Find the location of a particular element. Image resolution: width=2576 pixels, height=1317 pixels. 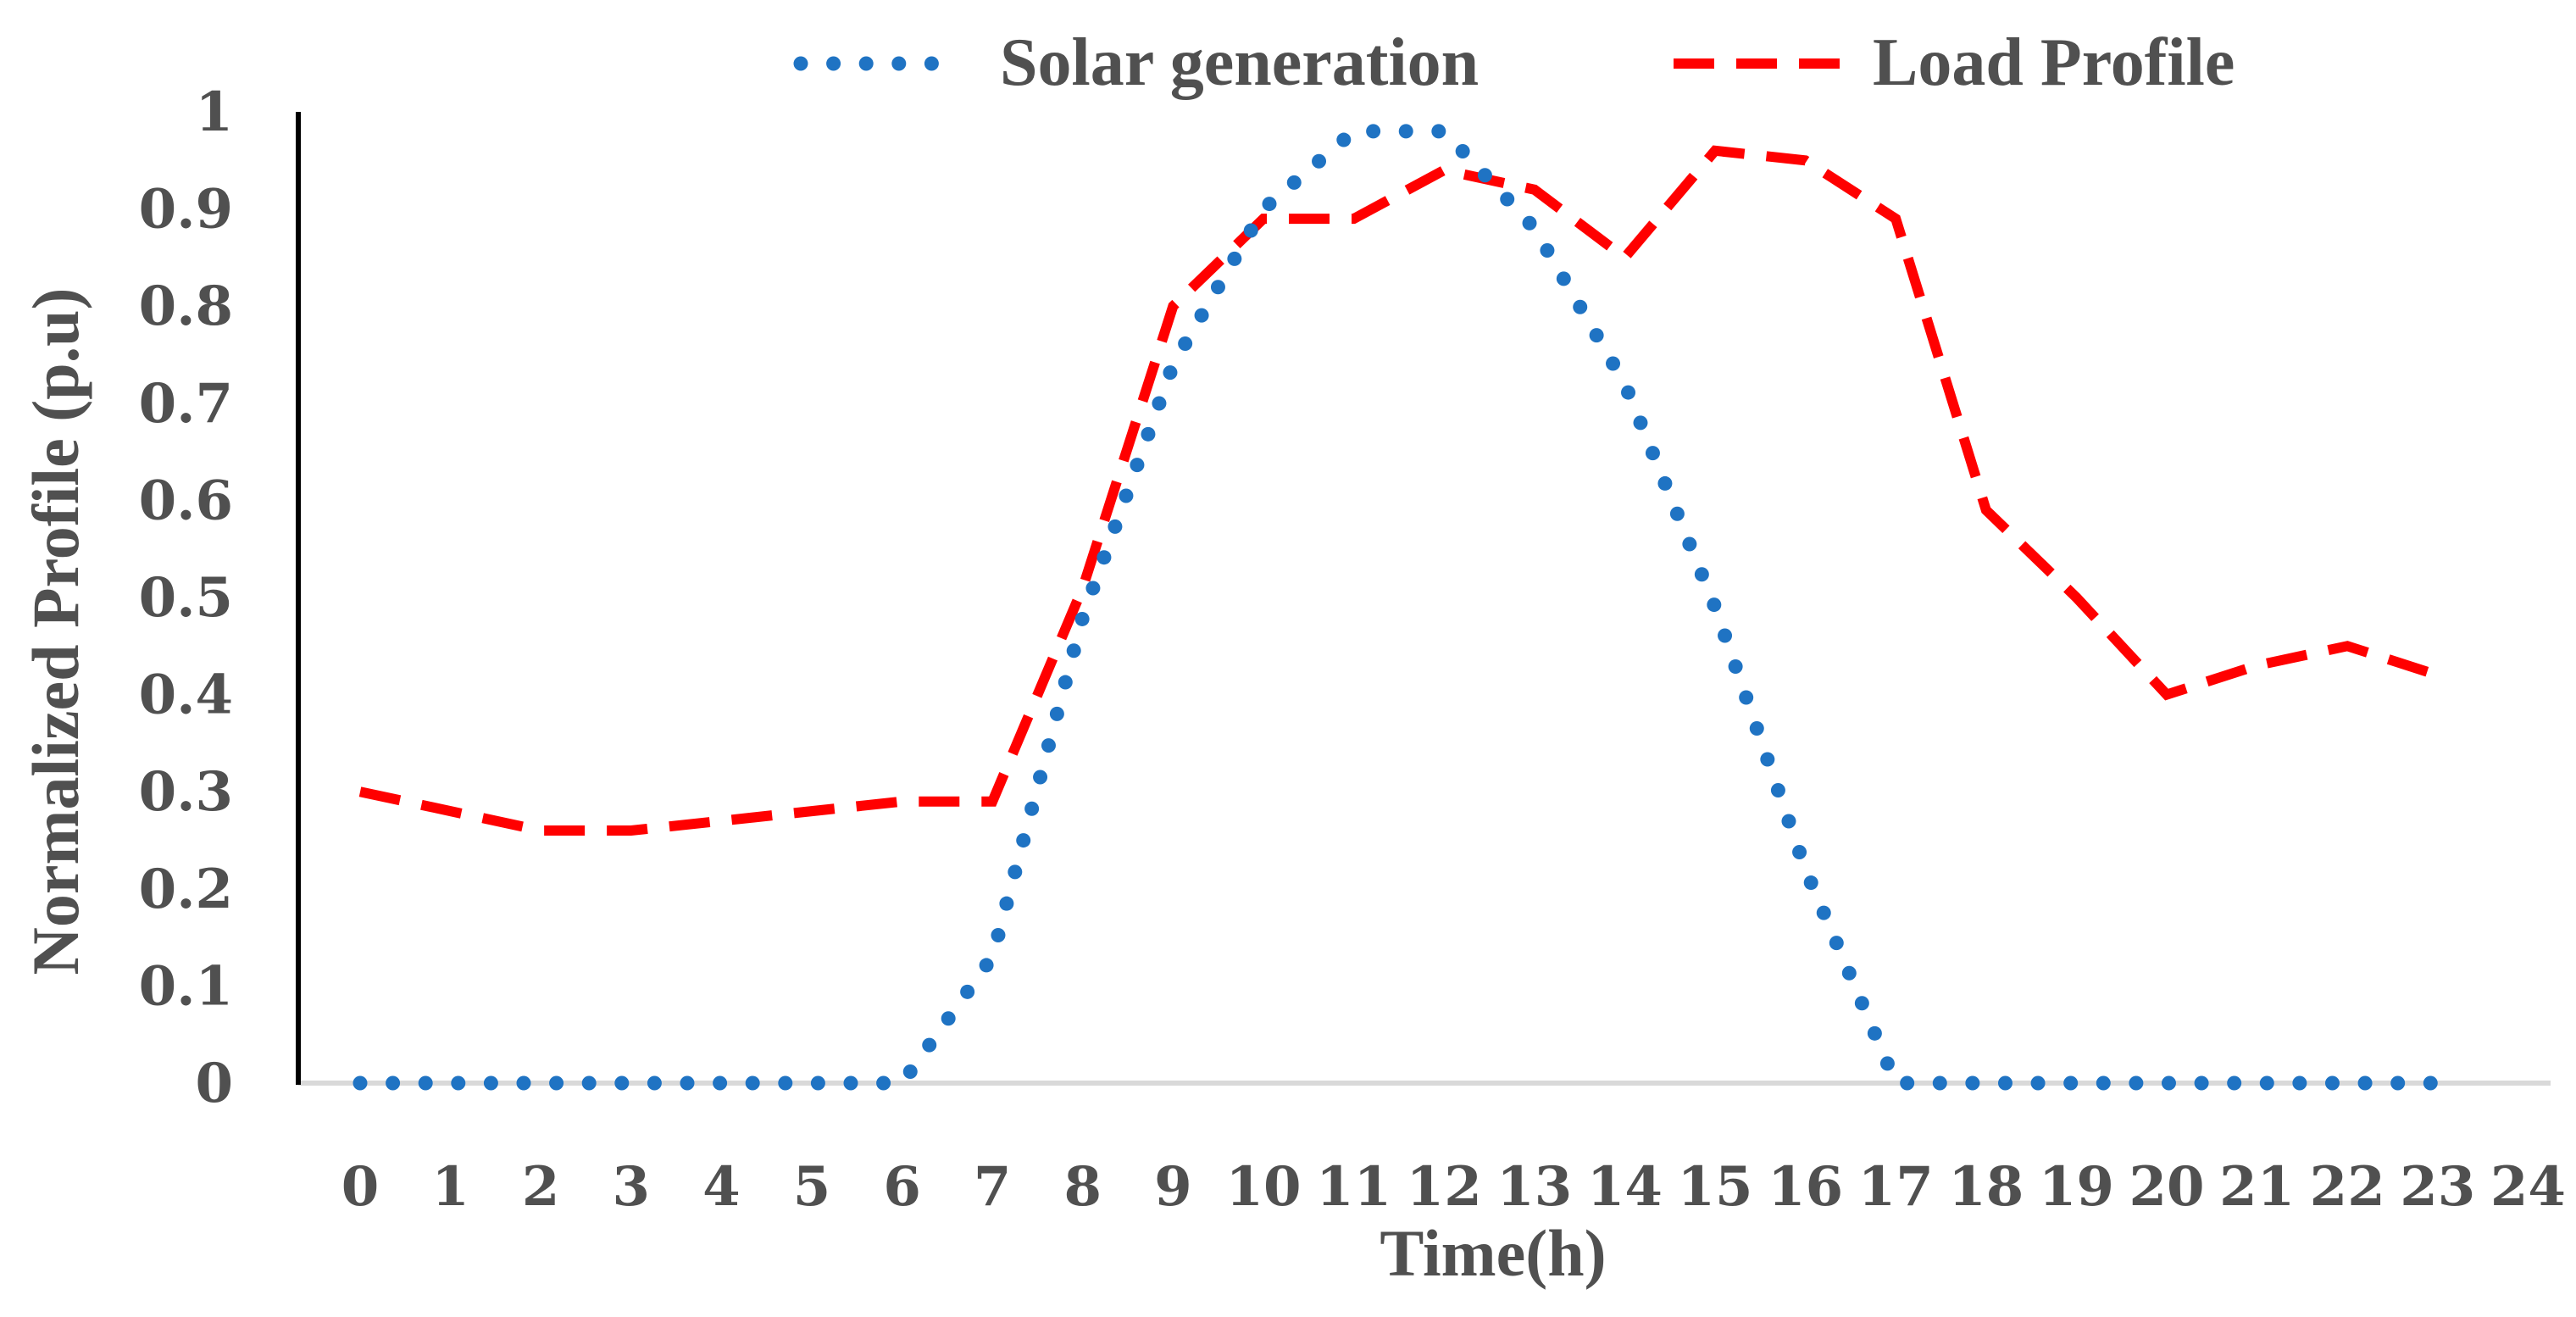

x-tick-label: 20 is located at coordinates (2166, 1187).